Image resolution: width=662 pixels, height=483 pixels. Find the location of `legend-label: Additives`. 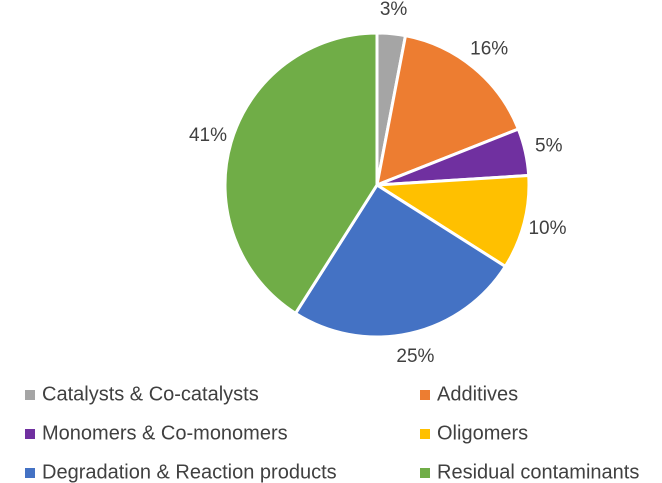

legend-label: Additives is located at coordinates (477, 394).